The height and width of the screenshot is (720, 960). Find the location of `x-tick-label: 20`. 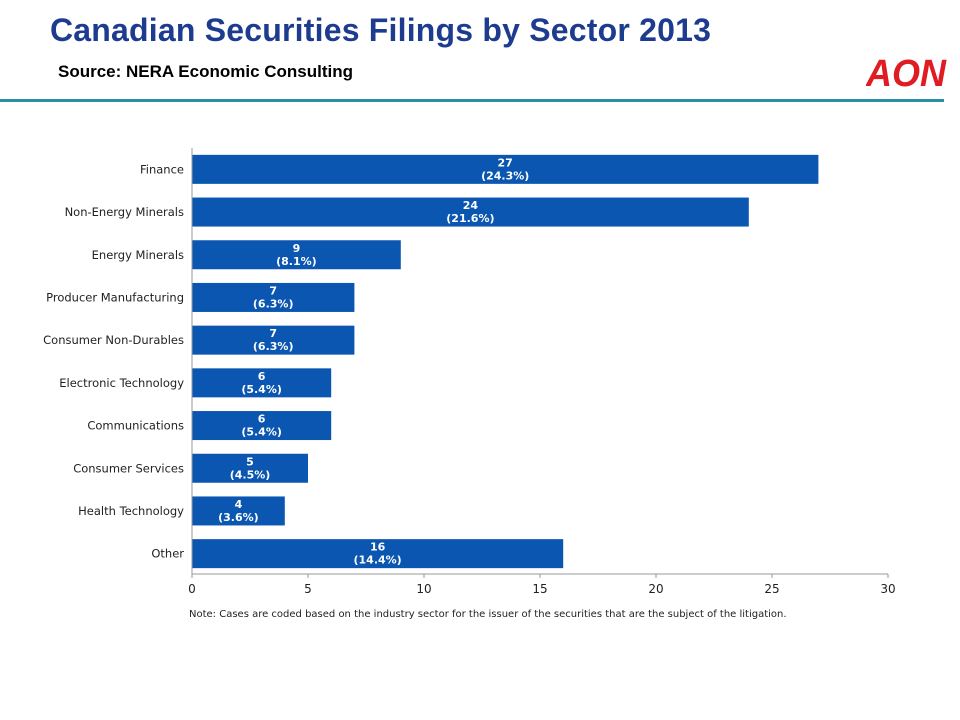

x-tick-label: 20 is located at coordinates (655, 589).